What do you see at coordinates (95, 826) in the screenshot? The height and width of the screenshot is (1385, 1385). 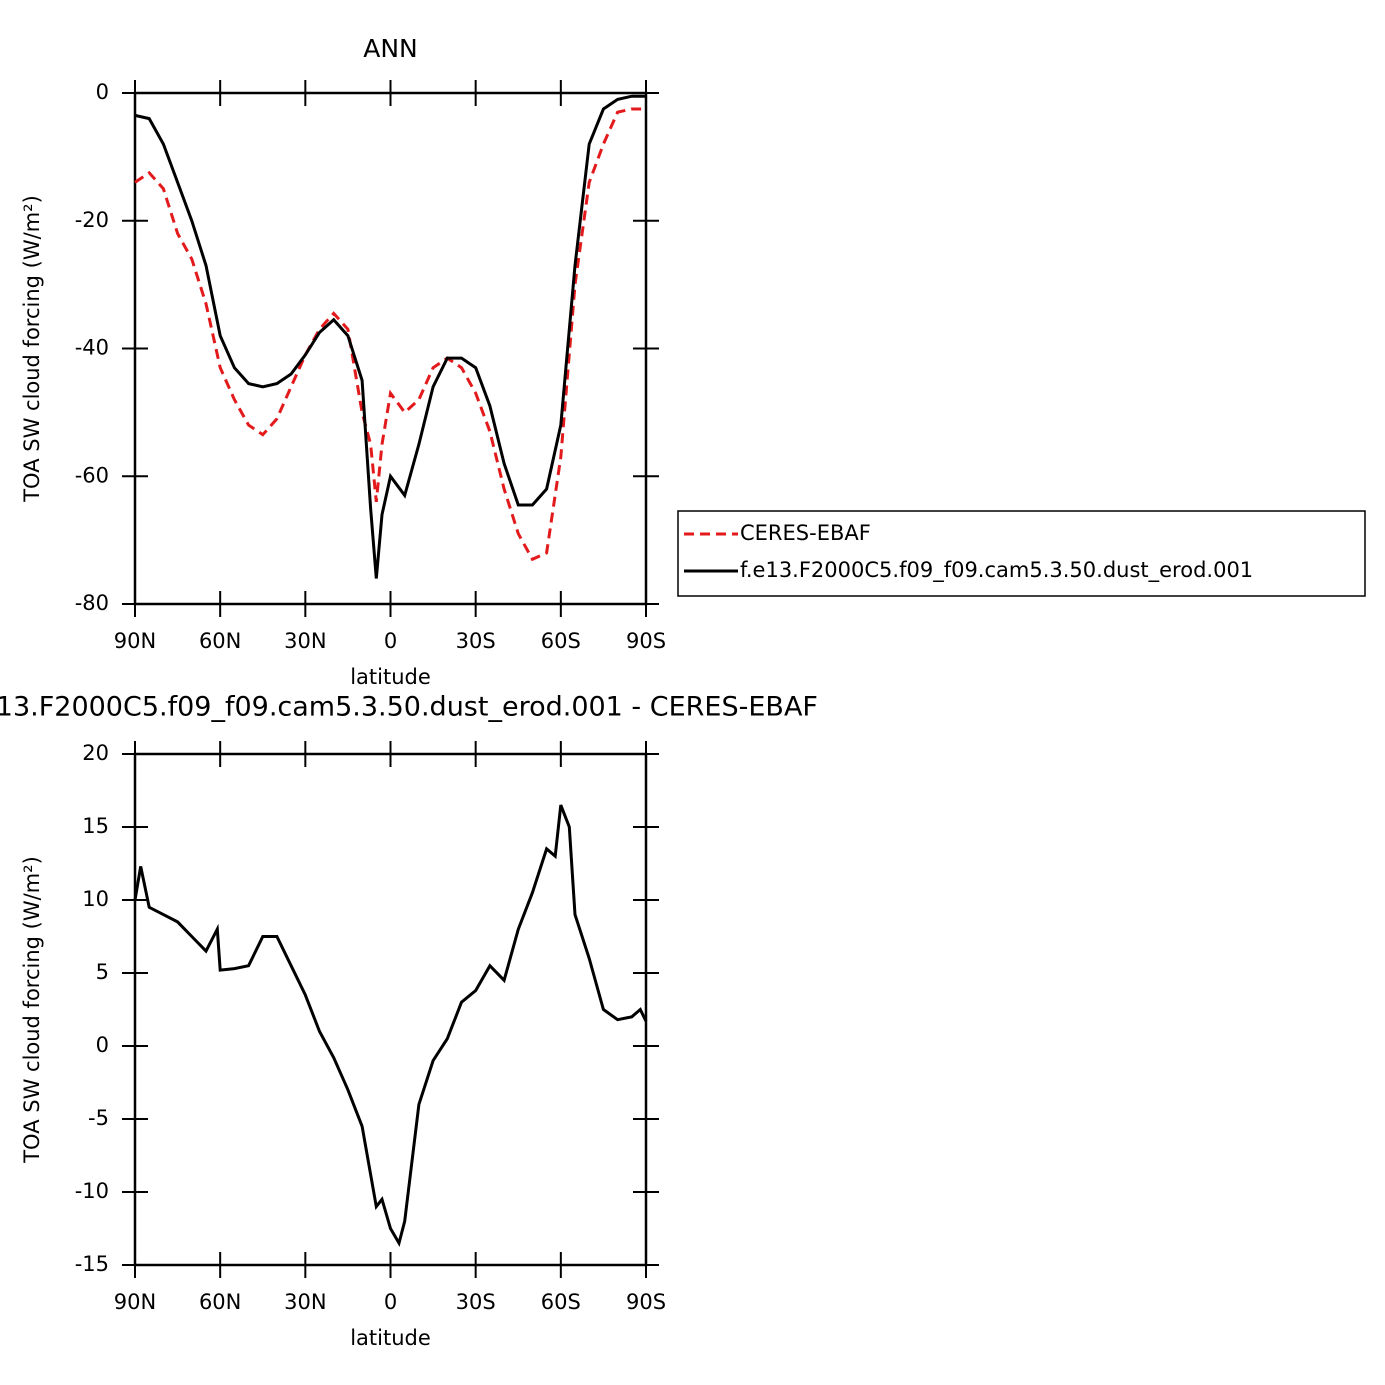 I see `y-tick-label: 15` at bounding box center [95, 826].